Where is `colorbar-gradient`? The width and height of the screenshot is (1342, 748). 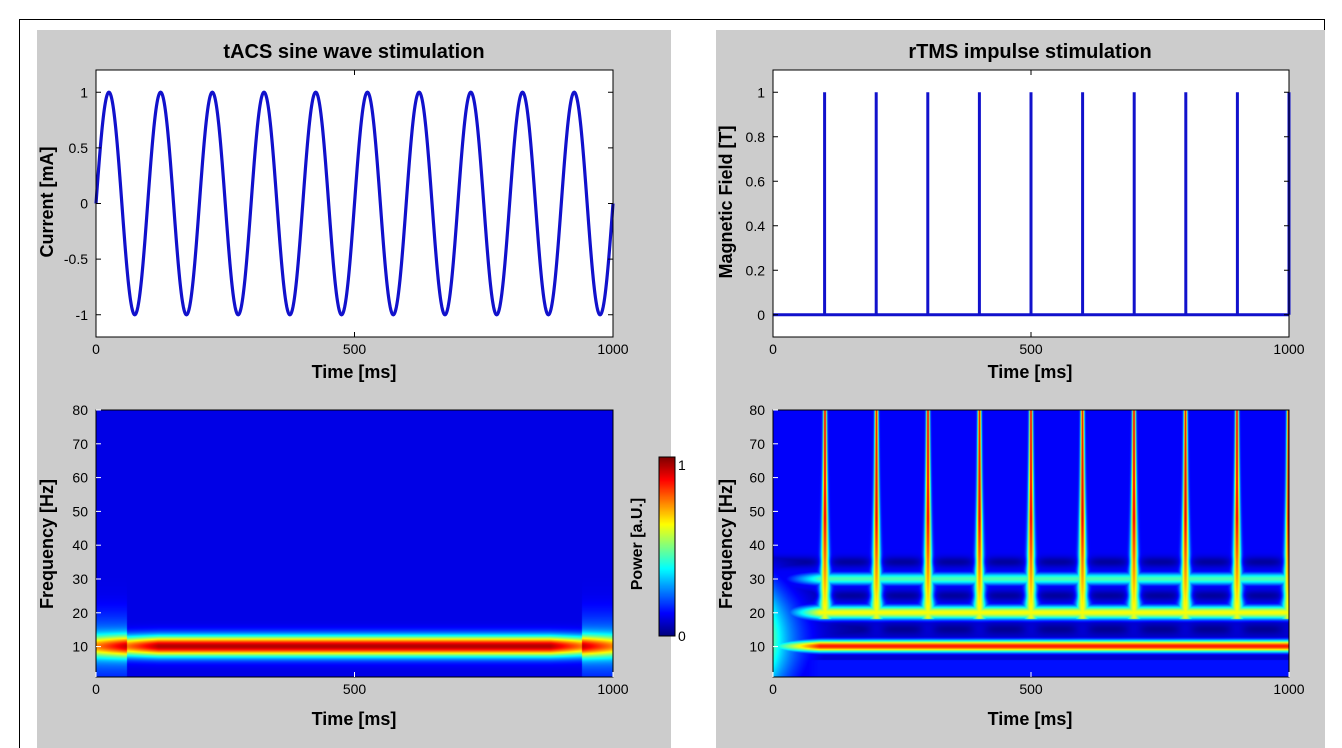 colorbar-gradient is located at coordinates (667, 546).